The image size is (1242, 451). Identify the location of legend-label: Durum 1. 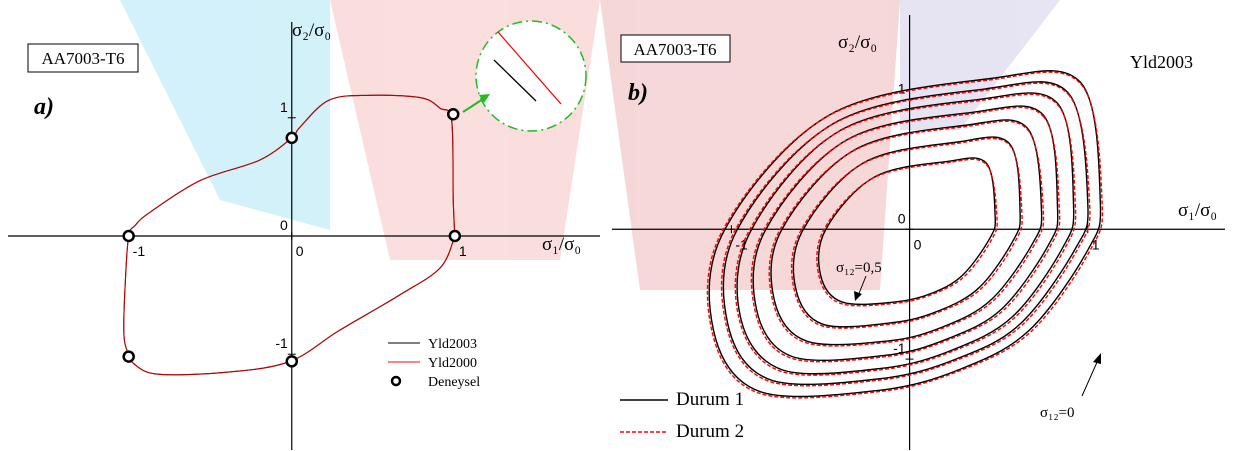
(710, 399).